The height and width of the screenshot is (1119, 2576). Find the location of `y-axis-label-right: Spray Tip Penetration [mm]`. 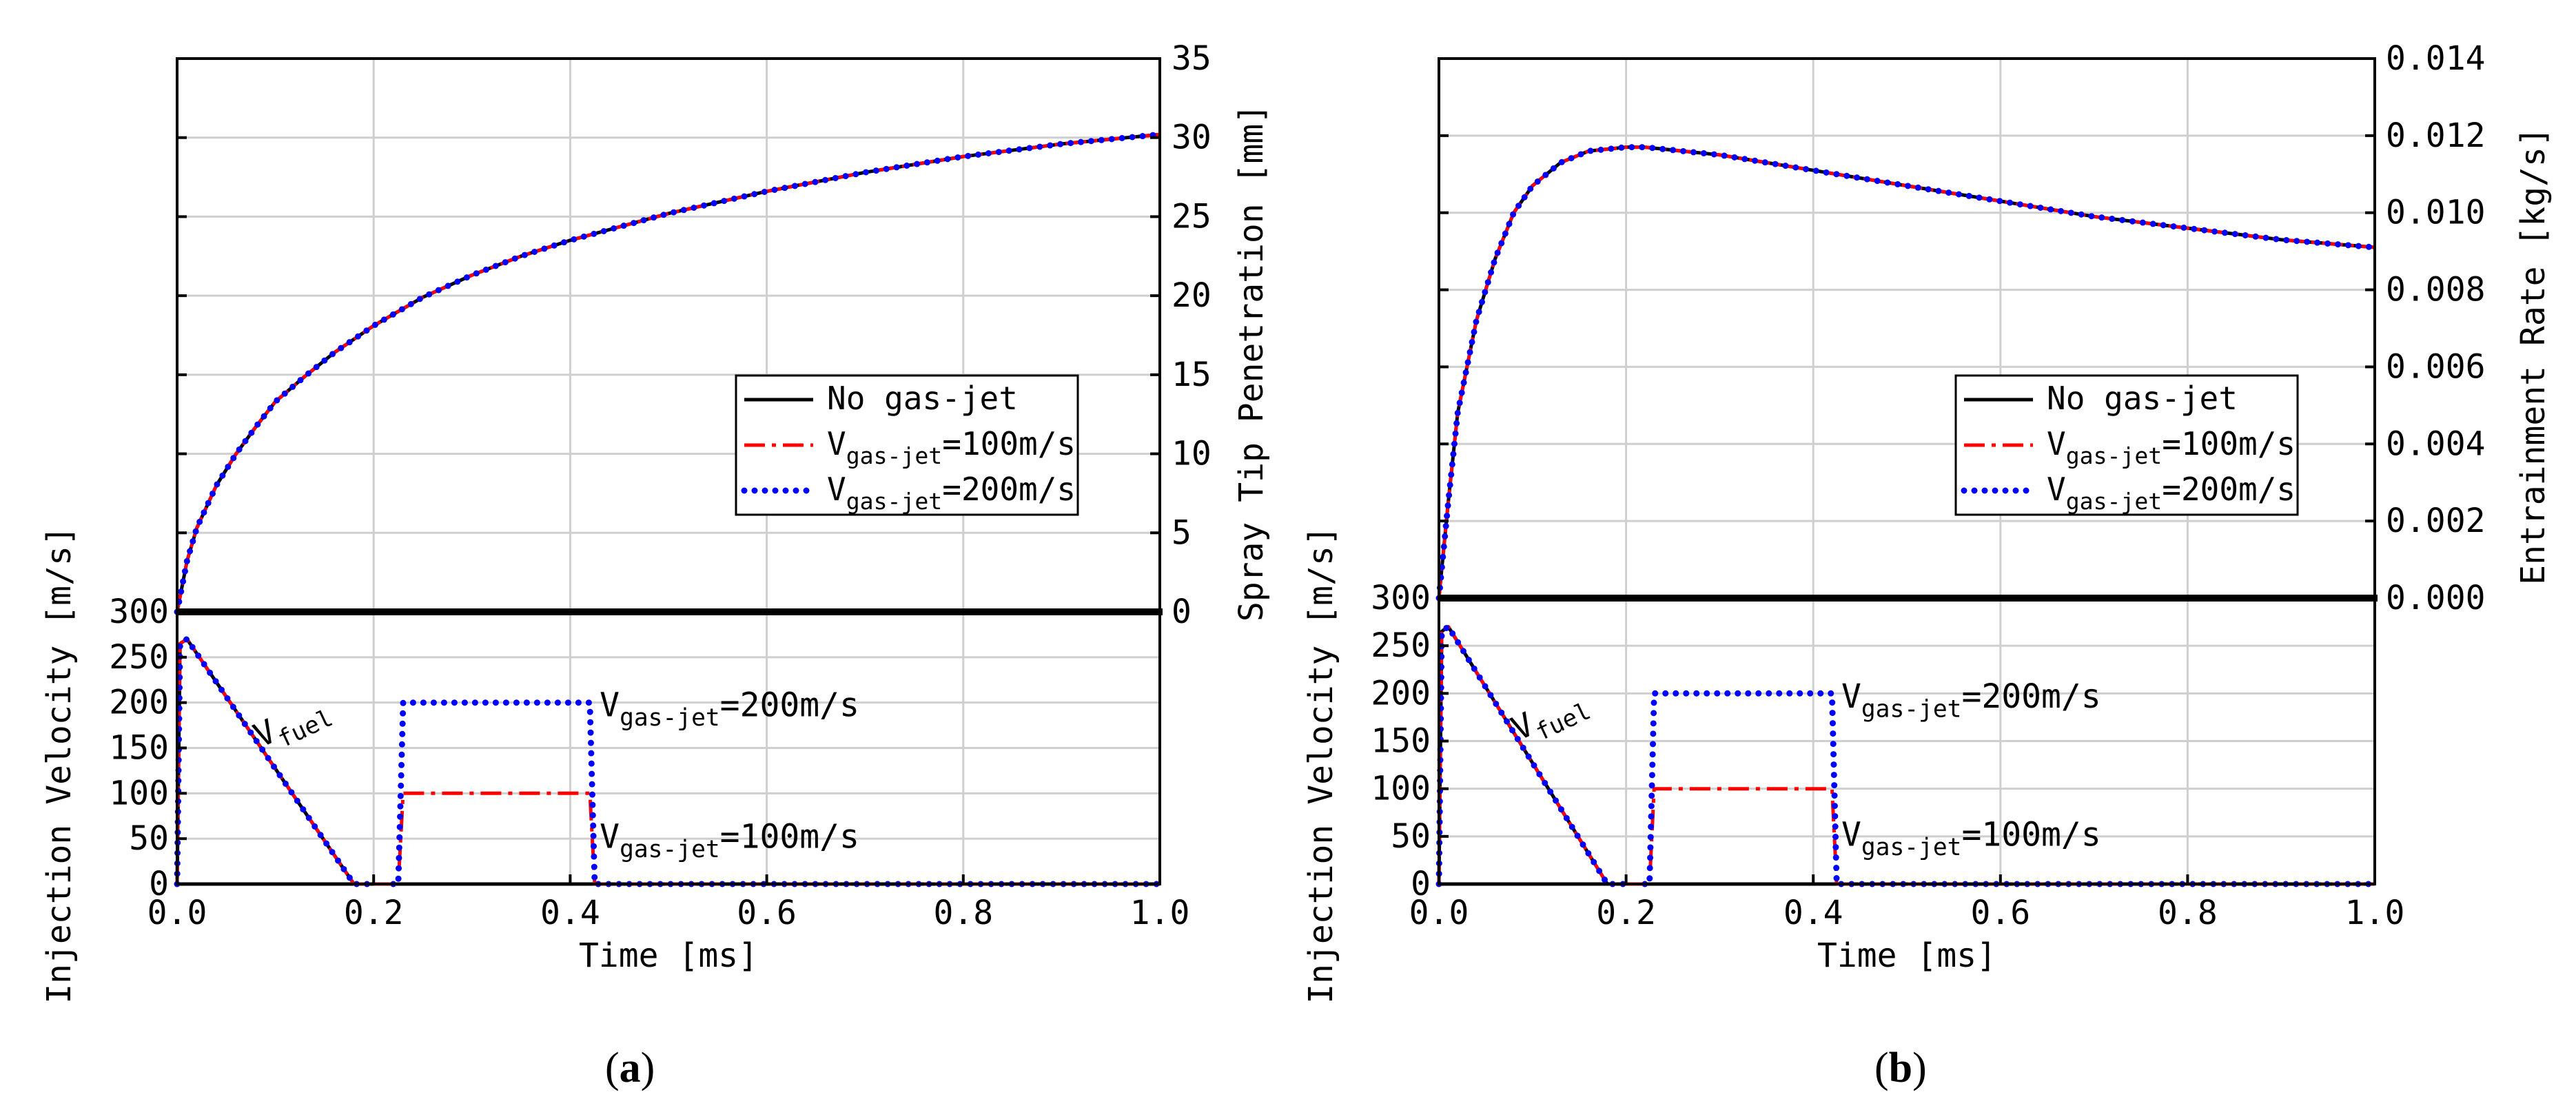

y-axis-label-right: Spray Tip Penetration [mm] is located at coordinates (1251, 363).